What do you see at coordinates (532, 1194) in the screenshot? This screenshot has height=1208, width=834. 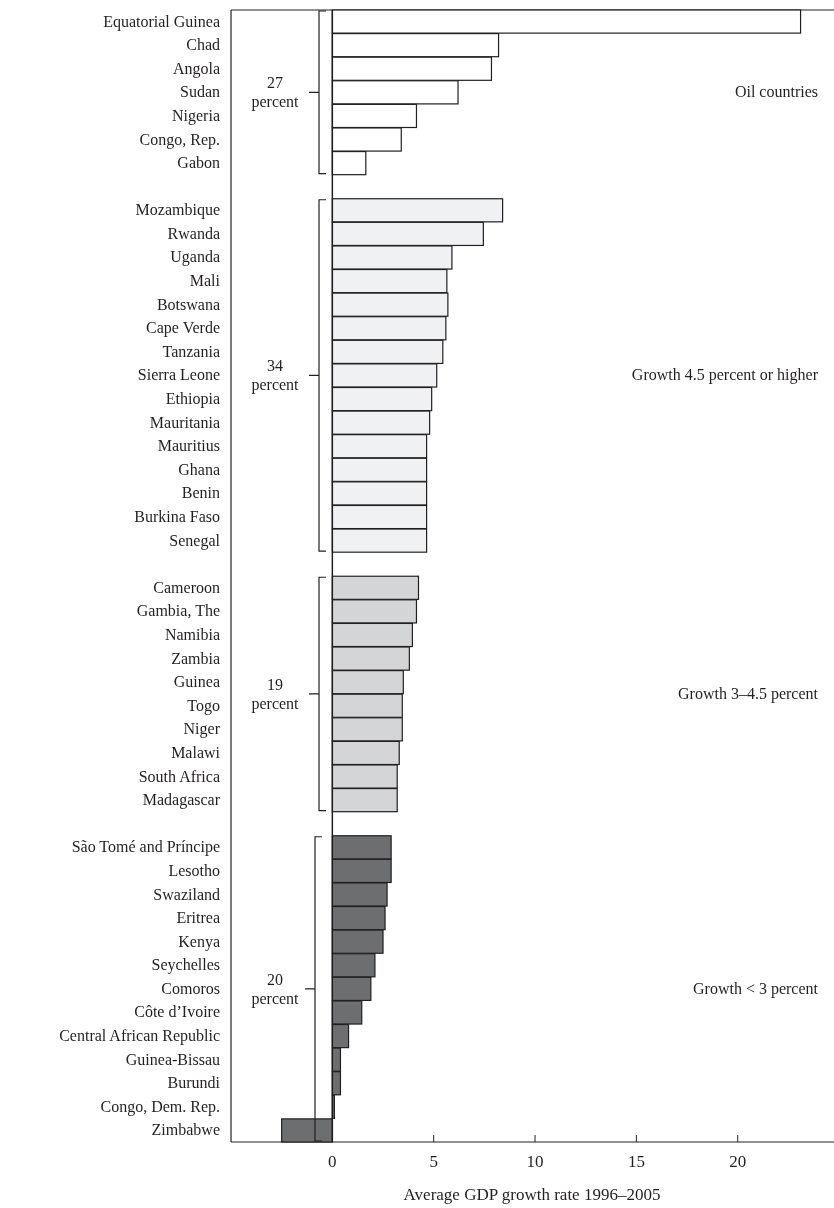 I see `x-axis-title: Average GDP growth rate 1996–2005` at bounding box center [532, 1194].